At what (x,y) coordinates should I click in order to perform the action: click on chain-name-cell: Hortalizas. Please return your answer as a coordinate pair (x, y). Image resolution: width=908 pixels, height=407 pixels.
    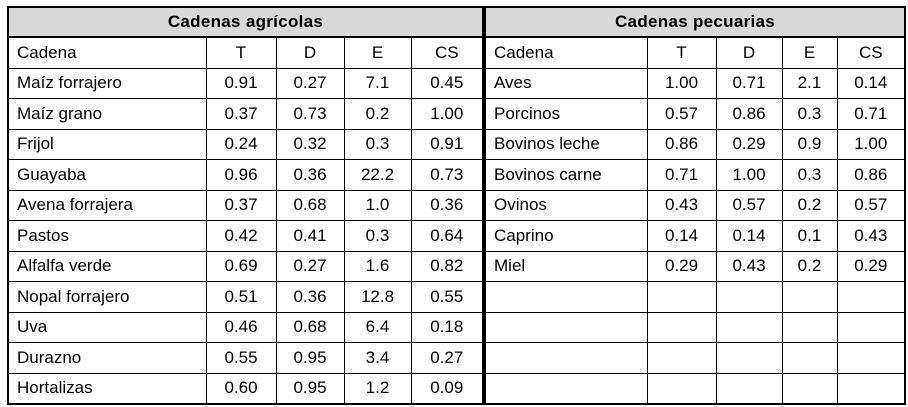
    Looking at the image, I should click on (107, 388).